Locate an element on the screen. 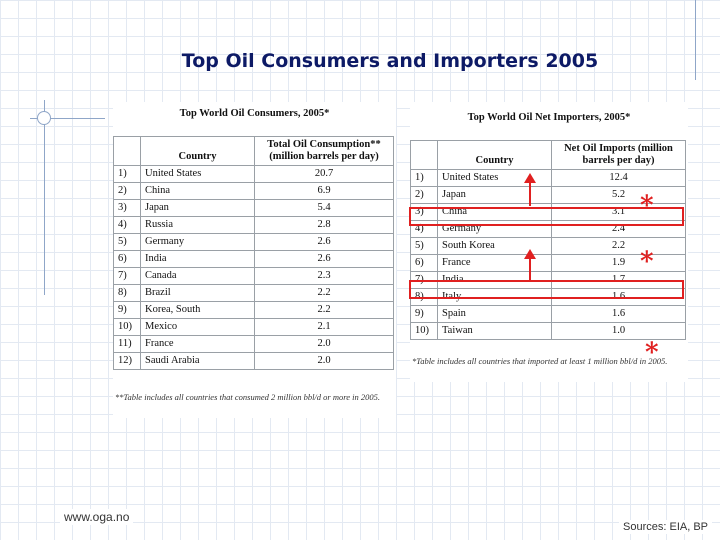 The image size is (720, 540). consumers-rank-cell: 7) is located at coordinates (127, 276).